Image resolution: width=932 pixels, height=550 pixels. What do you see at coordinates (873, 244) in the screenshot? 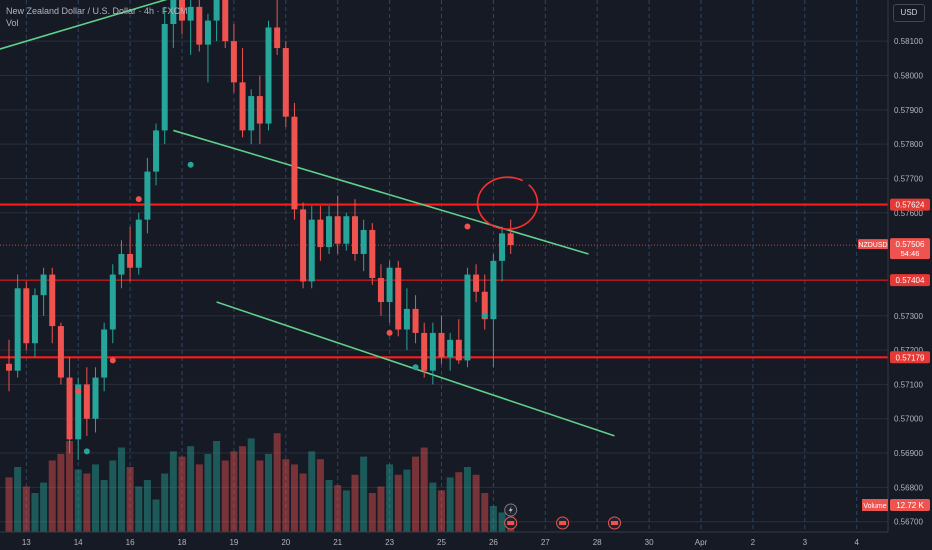
I see `symbol-tag` at bounding box center [873, 244].